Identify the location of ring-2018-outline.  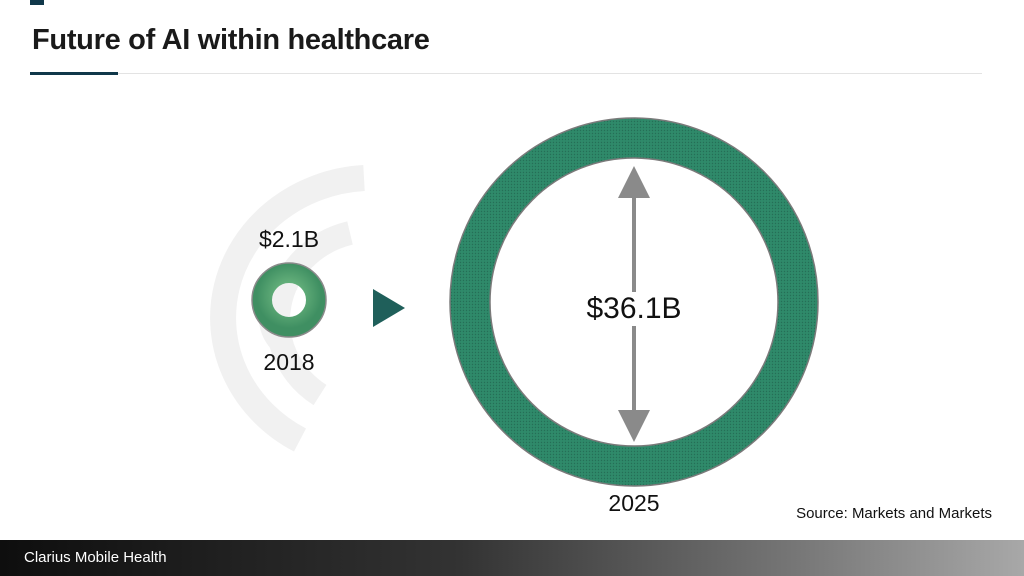
(289, 300).